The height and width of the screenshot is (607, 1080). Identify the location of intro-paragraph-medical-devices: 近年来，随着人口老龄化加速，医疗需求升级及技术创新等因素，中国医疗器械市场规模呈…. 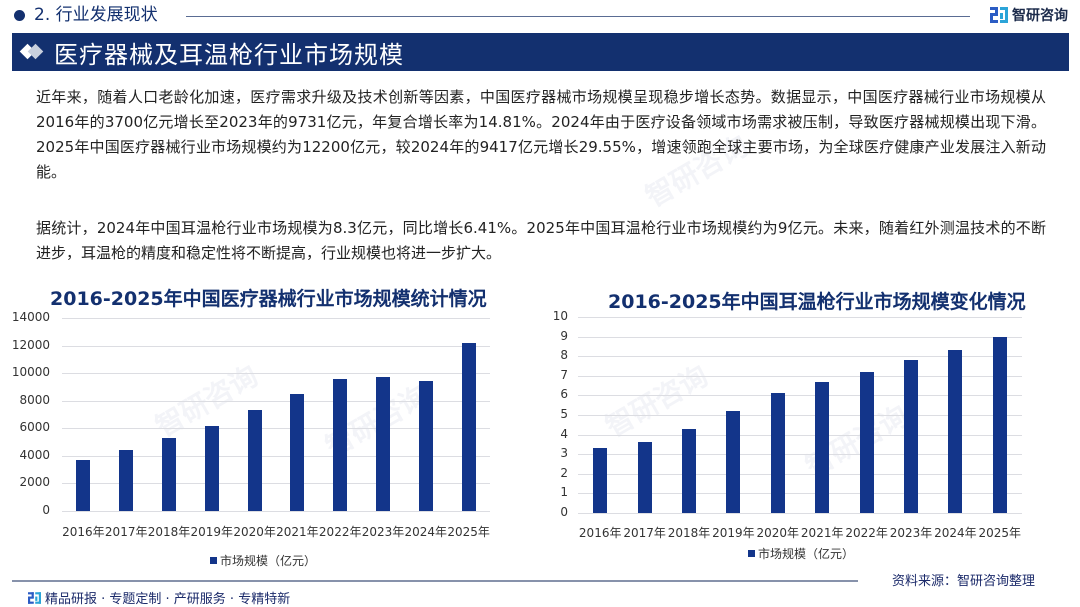
(541, 134).